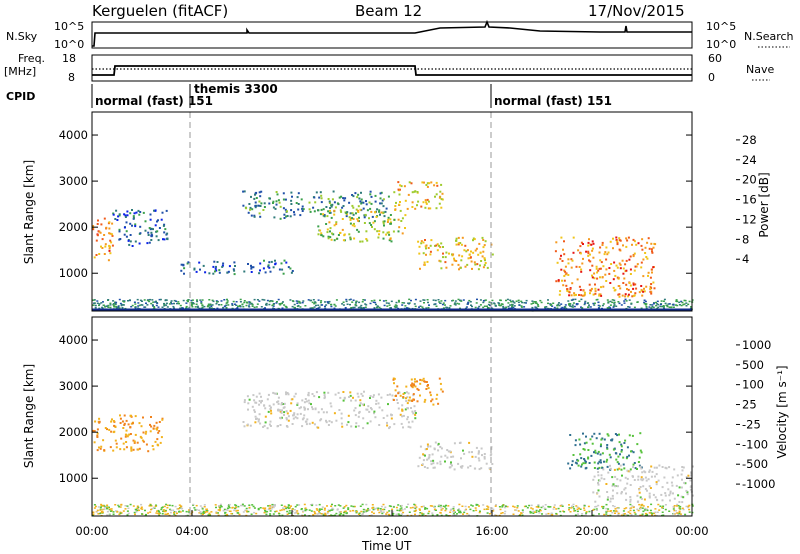 Image resolution: width=800 pixels, height=554 pixels. Describe the element at coordinates (591, 531) in the screenshot. I see `x-tick-label: 20:00` at that location.